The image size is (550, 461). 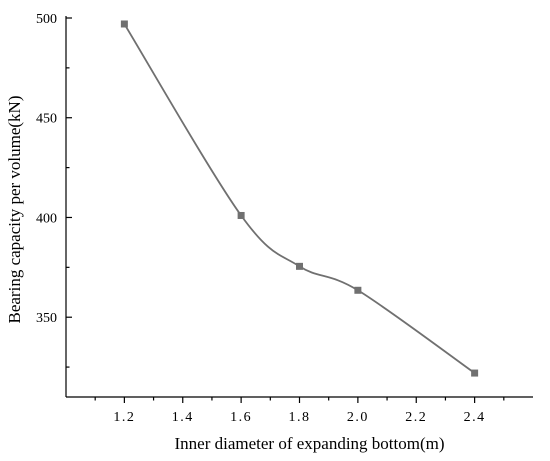 I want to click on y-tick-label: 500, so click(x=46, y=19).